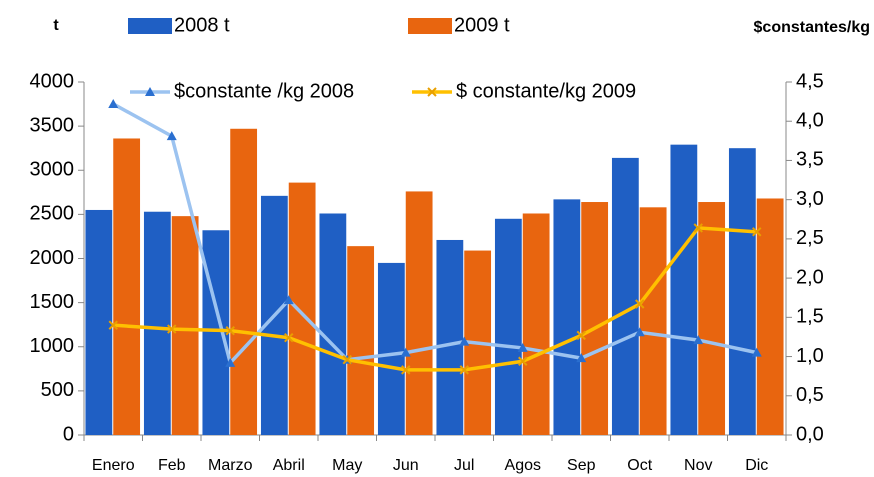 Image resolution: width=874 pixels, height=477 pixels. What do you see at coordinates (698, 465) in the screenshot?
I see `x-tick-label: Nov` at bounding box center [698, 465].